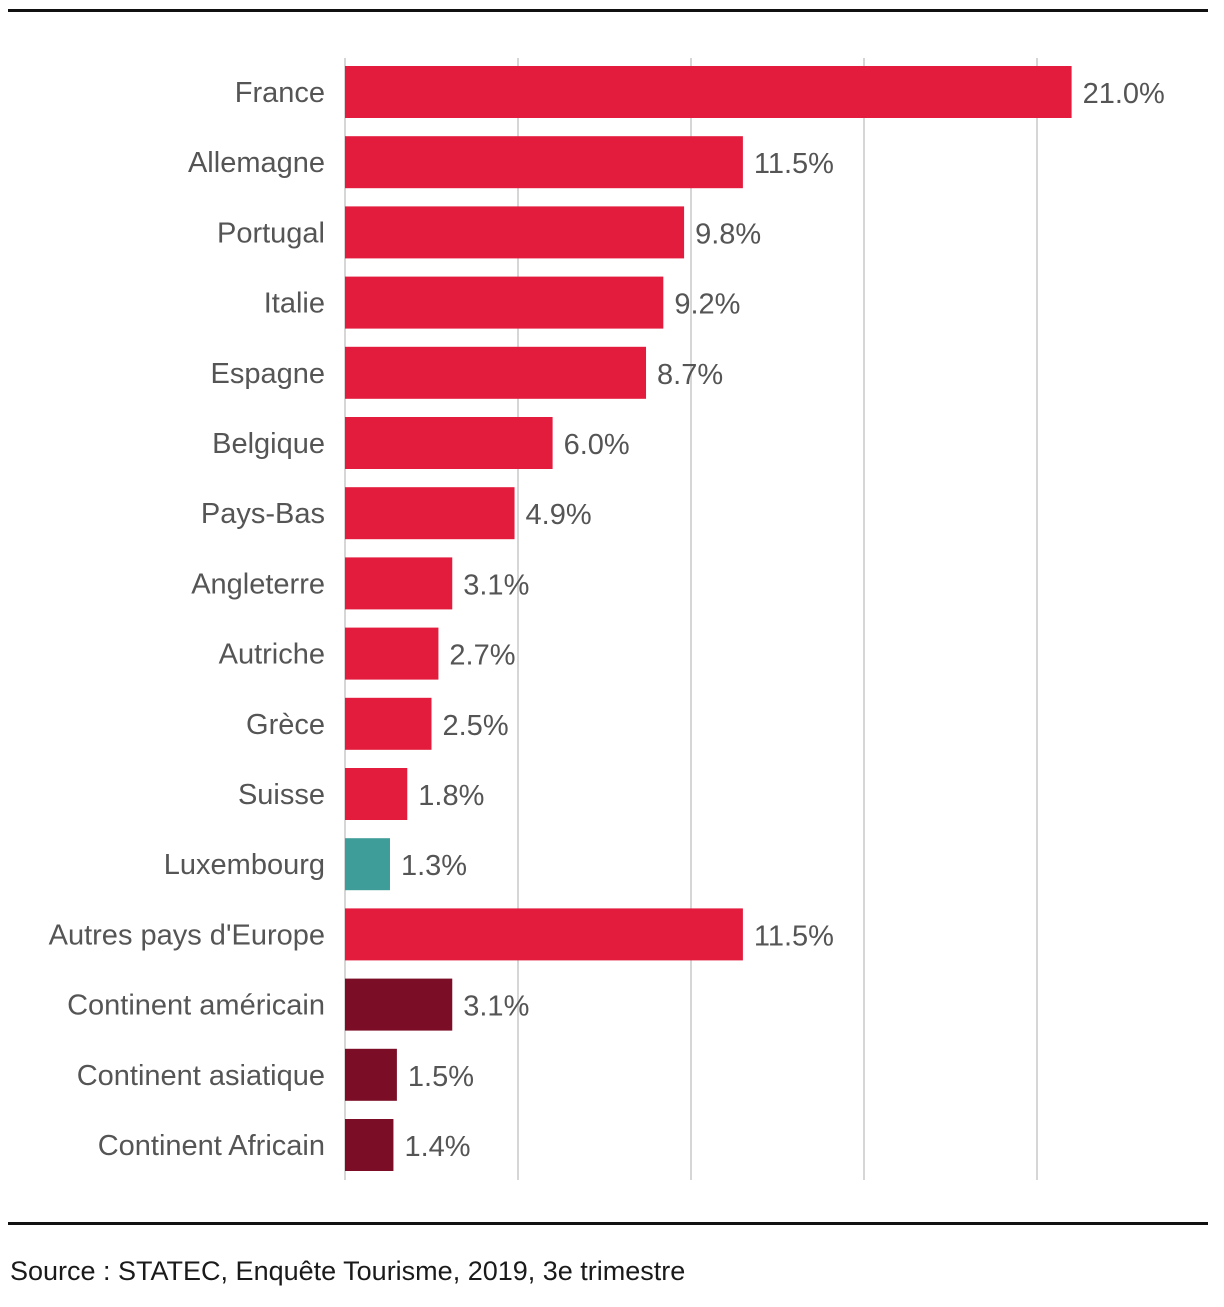 This screenshot has height=1307, width=1224. Describe the element at coordinates (728, 234) in the screenshot. I see `value-label: 9.8%` at that location.